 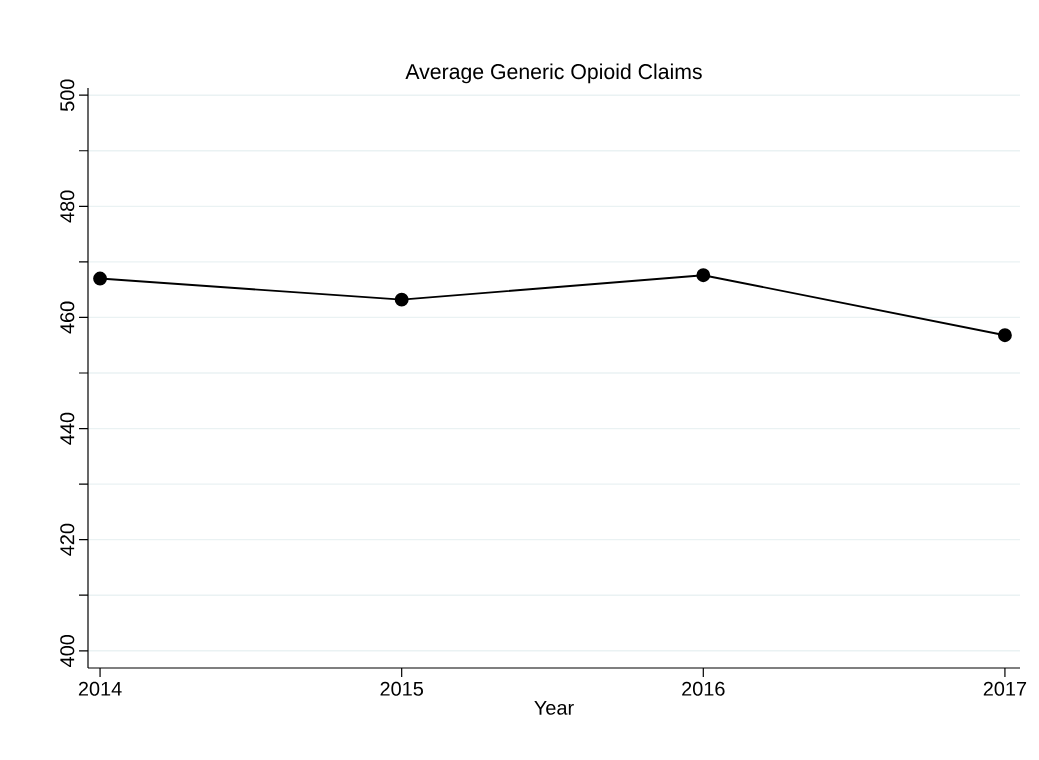 What do you see at coordinates (67, 539) in the screenshot?
I see `y-tick-label: 420` at bounding box center [67, 539].